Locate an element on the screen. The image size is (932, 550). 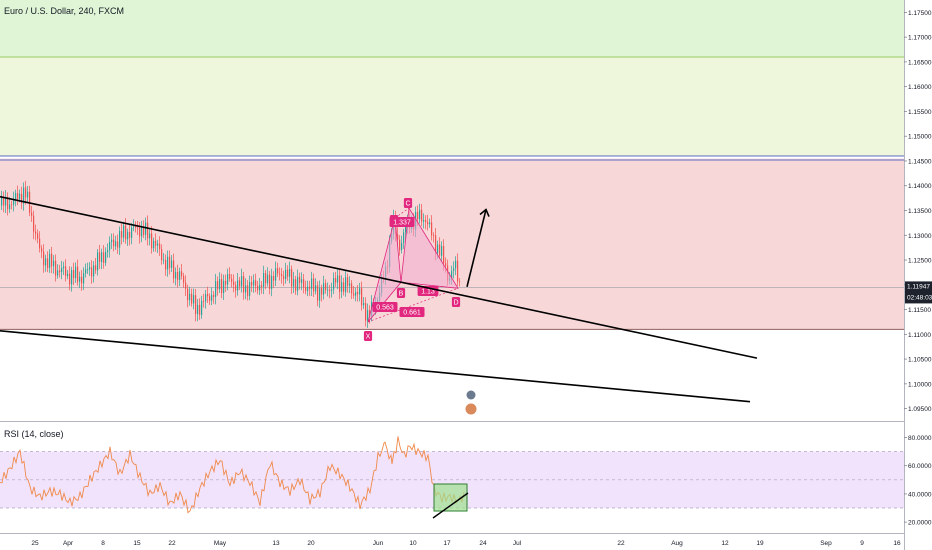
price-axis is located at coordinates (918, 275).